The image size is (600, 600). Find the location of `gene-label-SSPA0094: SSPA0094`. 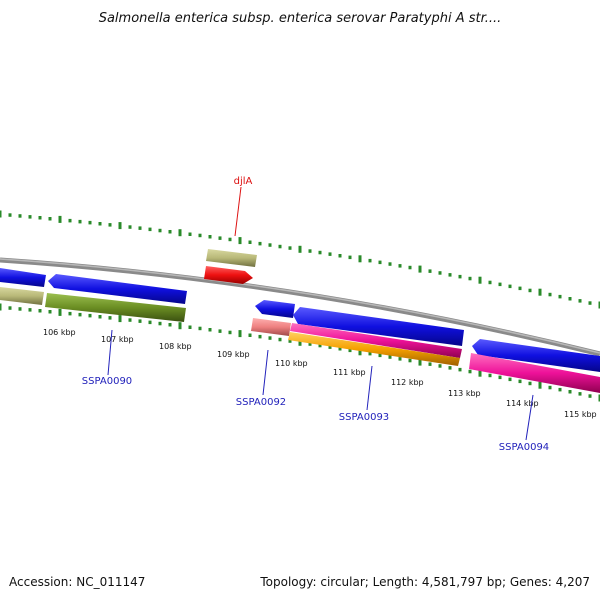

gene-label-SSPA0094: SSPA0094 is located at coordinates (524, 447).